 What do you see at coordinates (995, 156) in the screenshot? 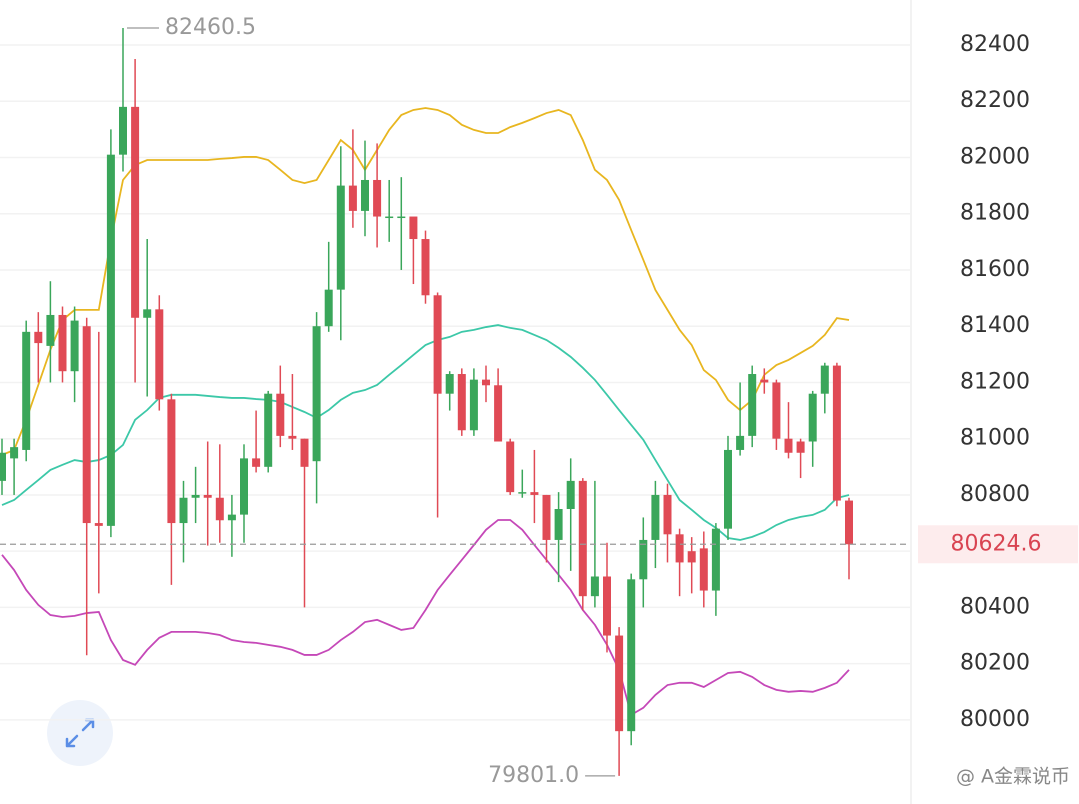
I see `y-tick-label: 82000` at bounding box center [995, 156].